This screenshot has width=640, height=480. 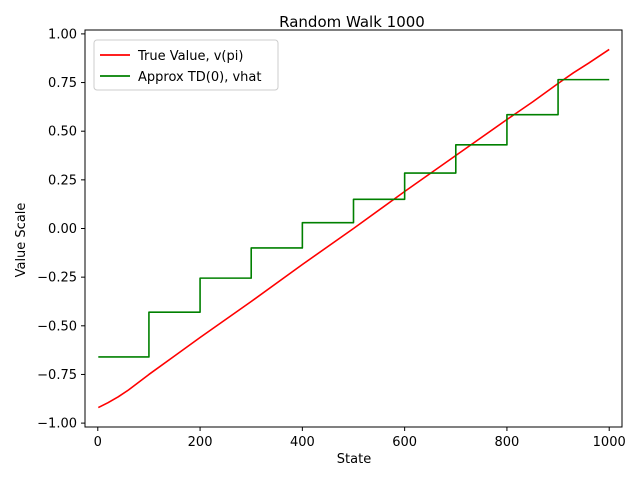 What do you see at coordinates (57, 278) in the screenshot?
I see `y-tick-label: −0.25` at bounding box center [57, 278].